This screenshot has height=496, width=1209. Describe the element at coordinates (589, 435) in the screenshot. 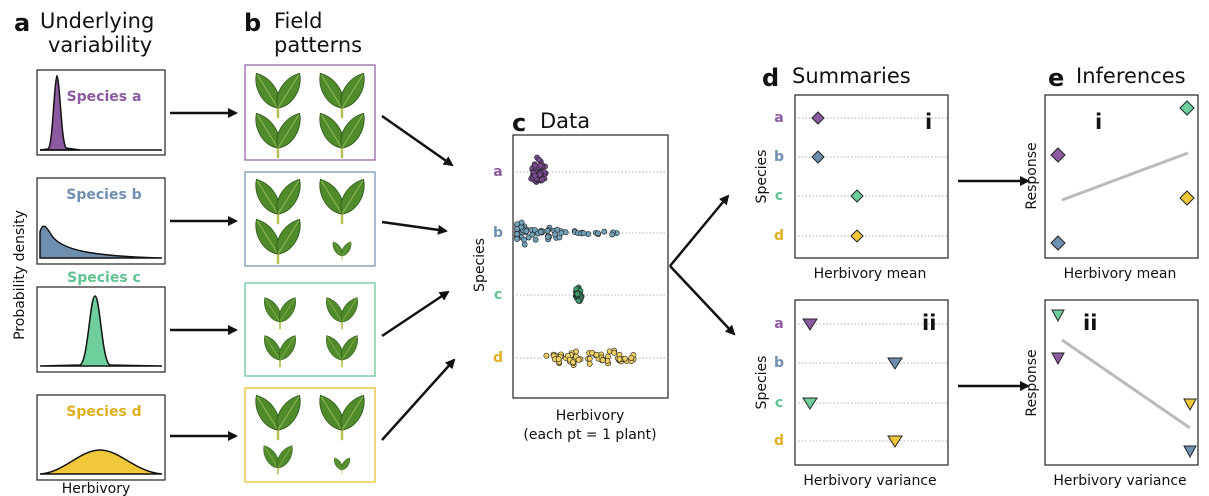

I see `x-note: (each pt = 1 plant)` at that location.